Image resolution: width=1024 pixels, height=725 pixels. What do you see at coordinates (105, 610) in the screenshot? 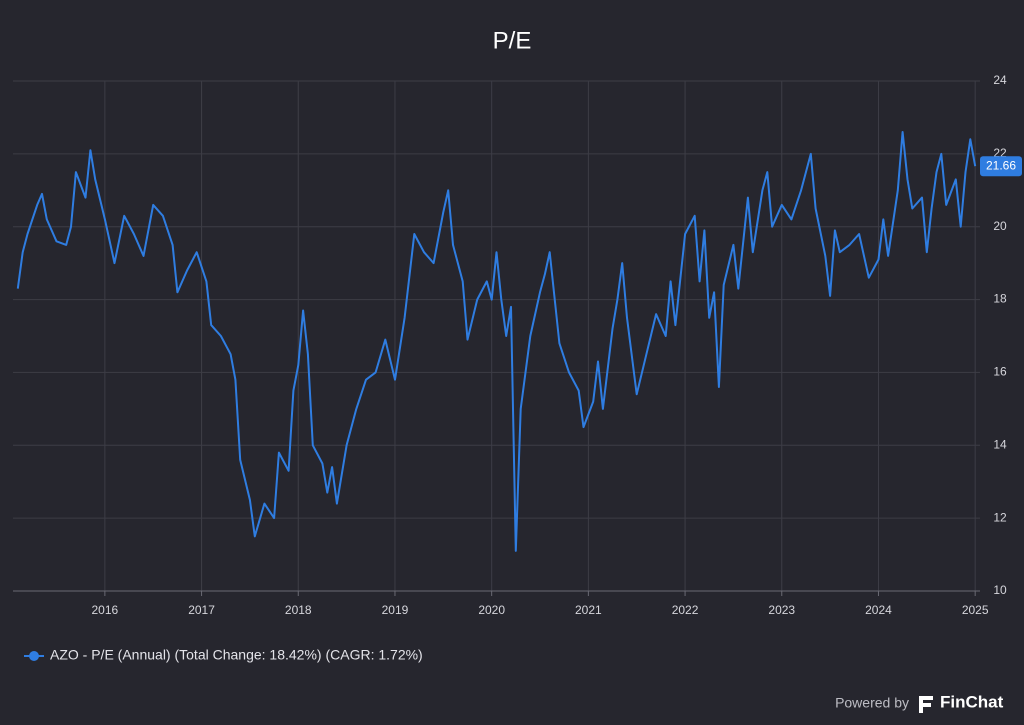
I see `x-tick-label: 2016` at bounding box center [105, 610].